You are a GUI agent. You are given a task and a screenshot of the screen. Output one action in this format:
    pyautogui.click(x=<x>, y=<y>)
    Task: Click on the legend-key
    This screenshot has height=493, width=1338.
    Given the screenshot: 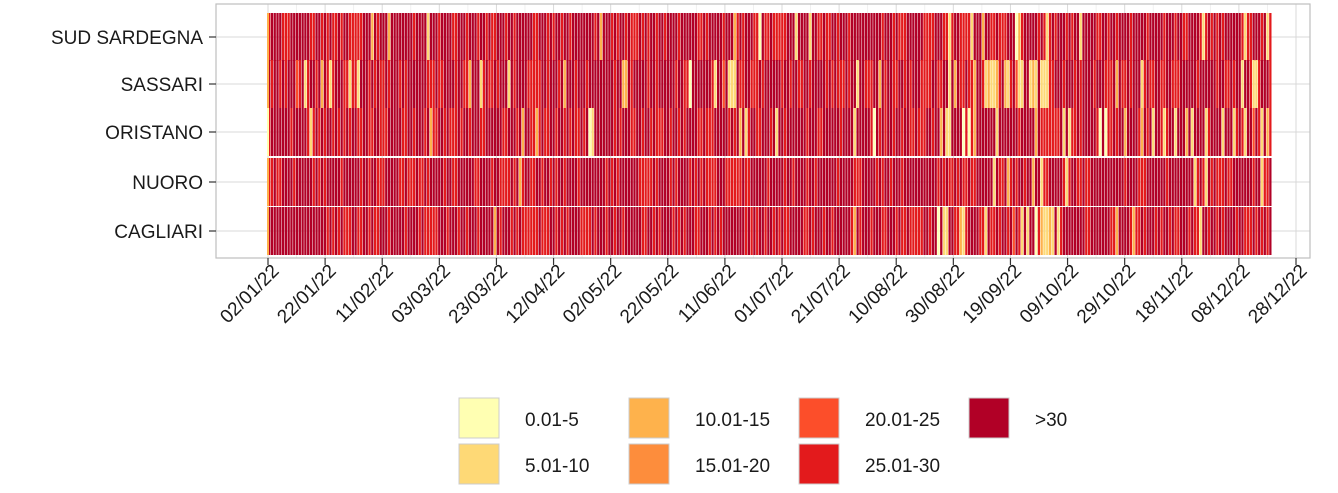 What is the action you would take?
    pyautogui.click(x=649, y=418)
    